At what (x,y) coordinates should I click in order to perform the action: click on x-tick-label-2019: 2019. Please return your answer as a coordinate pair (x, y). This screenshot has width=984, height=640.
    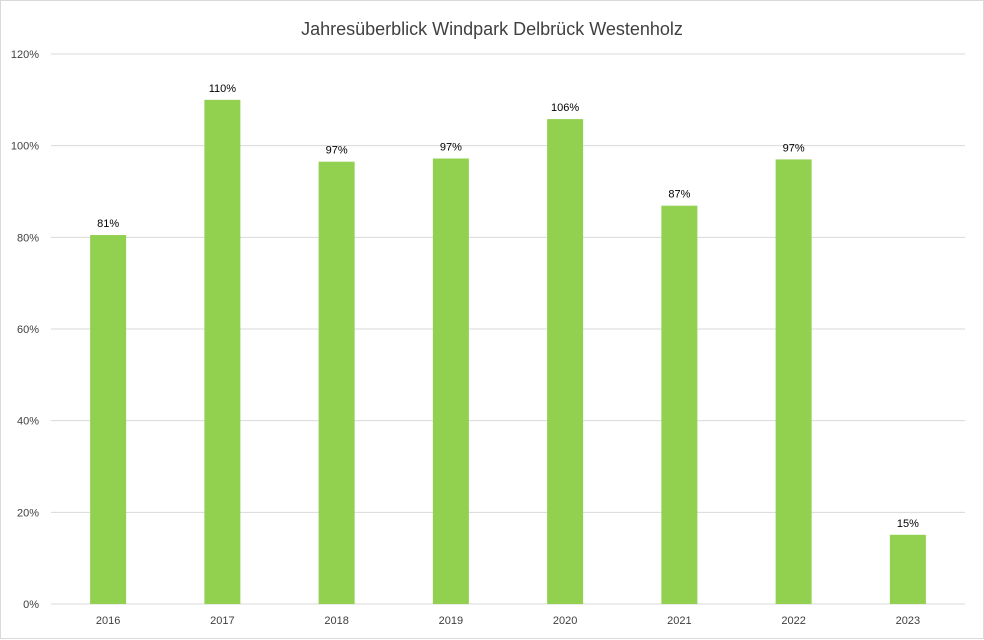
    Looking at the image, I should click on (451, 621).